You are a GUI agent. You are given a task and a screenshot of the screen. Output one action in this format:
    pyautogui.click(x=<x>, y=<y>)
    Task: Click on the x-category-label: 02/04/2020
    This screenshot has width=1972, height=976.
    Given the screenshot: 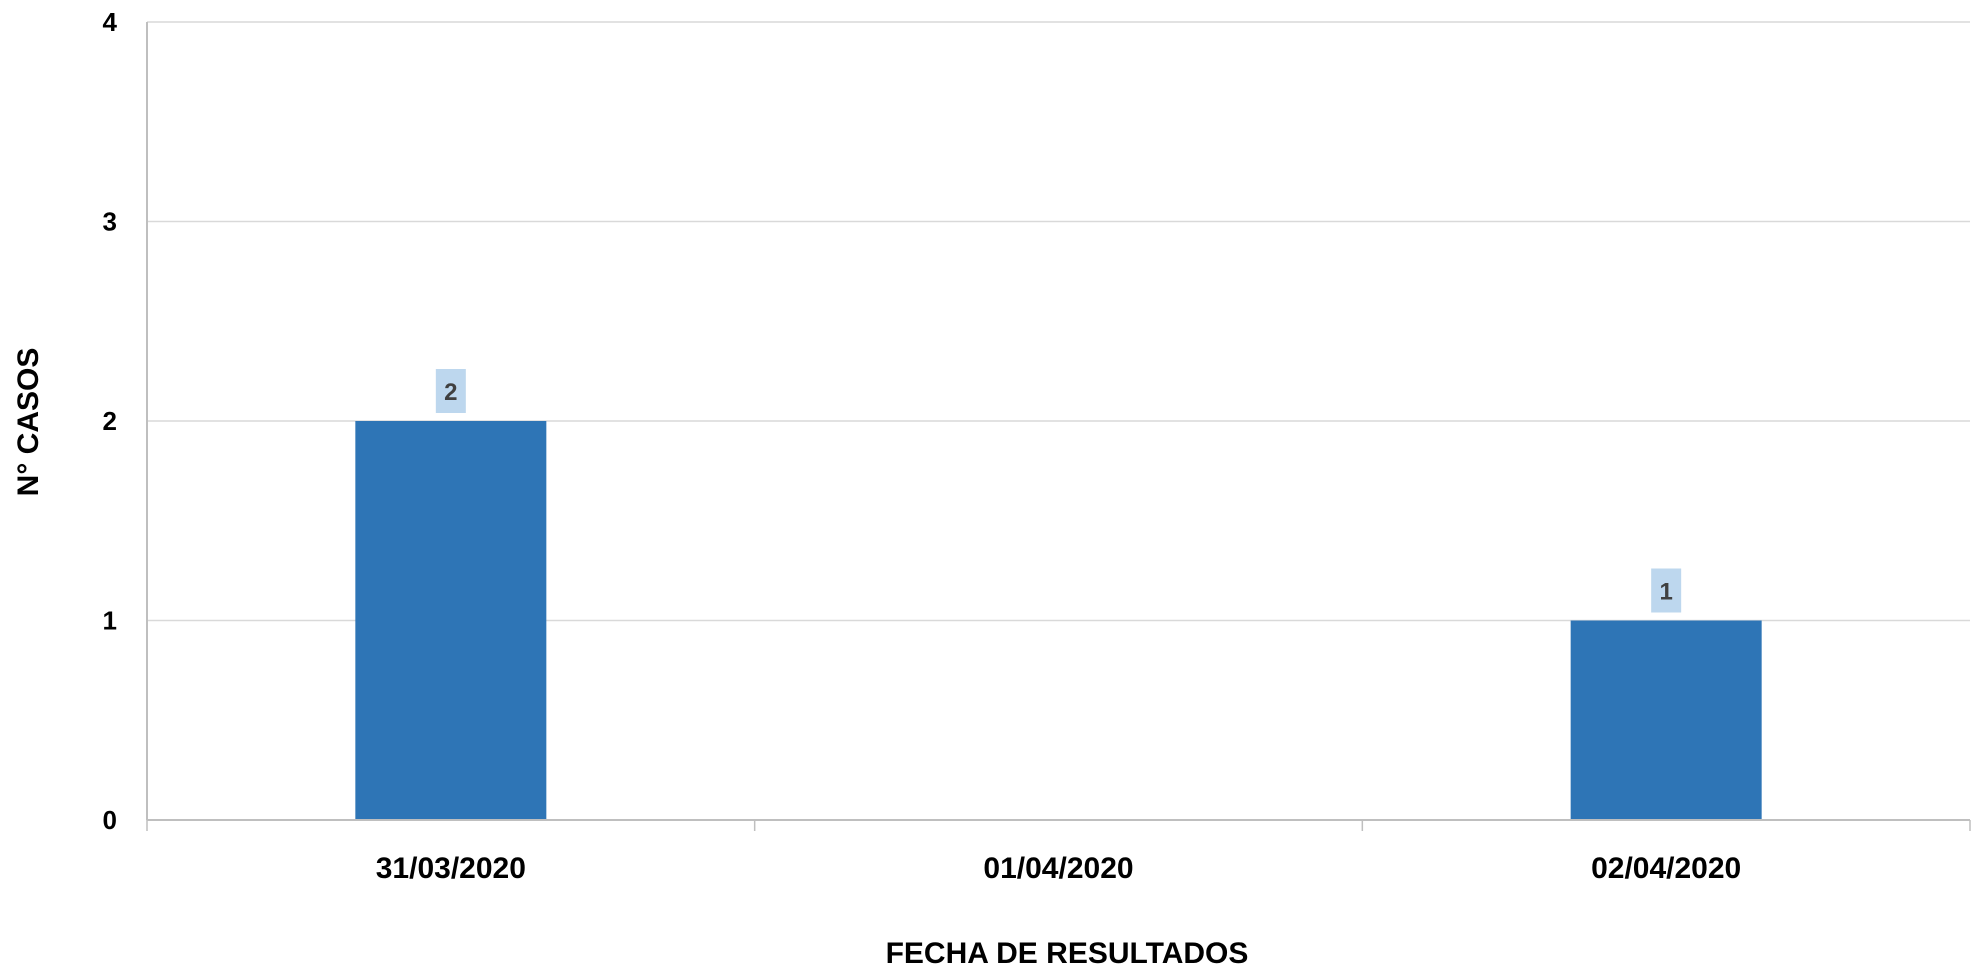 What is the action you would take?
    pyautogui.click(x=1666, y=868)
    